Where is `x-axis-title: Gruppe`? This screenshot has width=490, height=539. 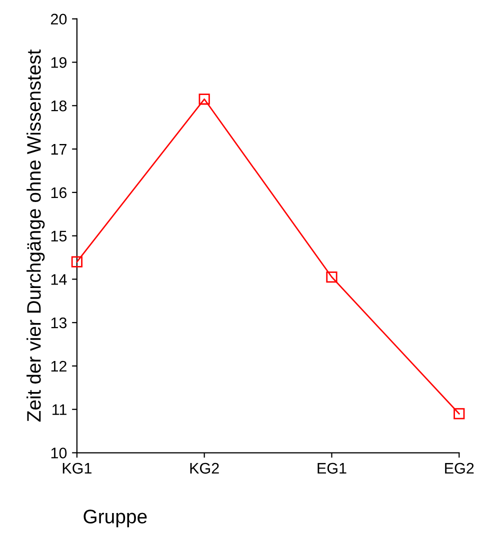 x-axis-title: Gruppe is located at coordinates (115, 519).